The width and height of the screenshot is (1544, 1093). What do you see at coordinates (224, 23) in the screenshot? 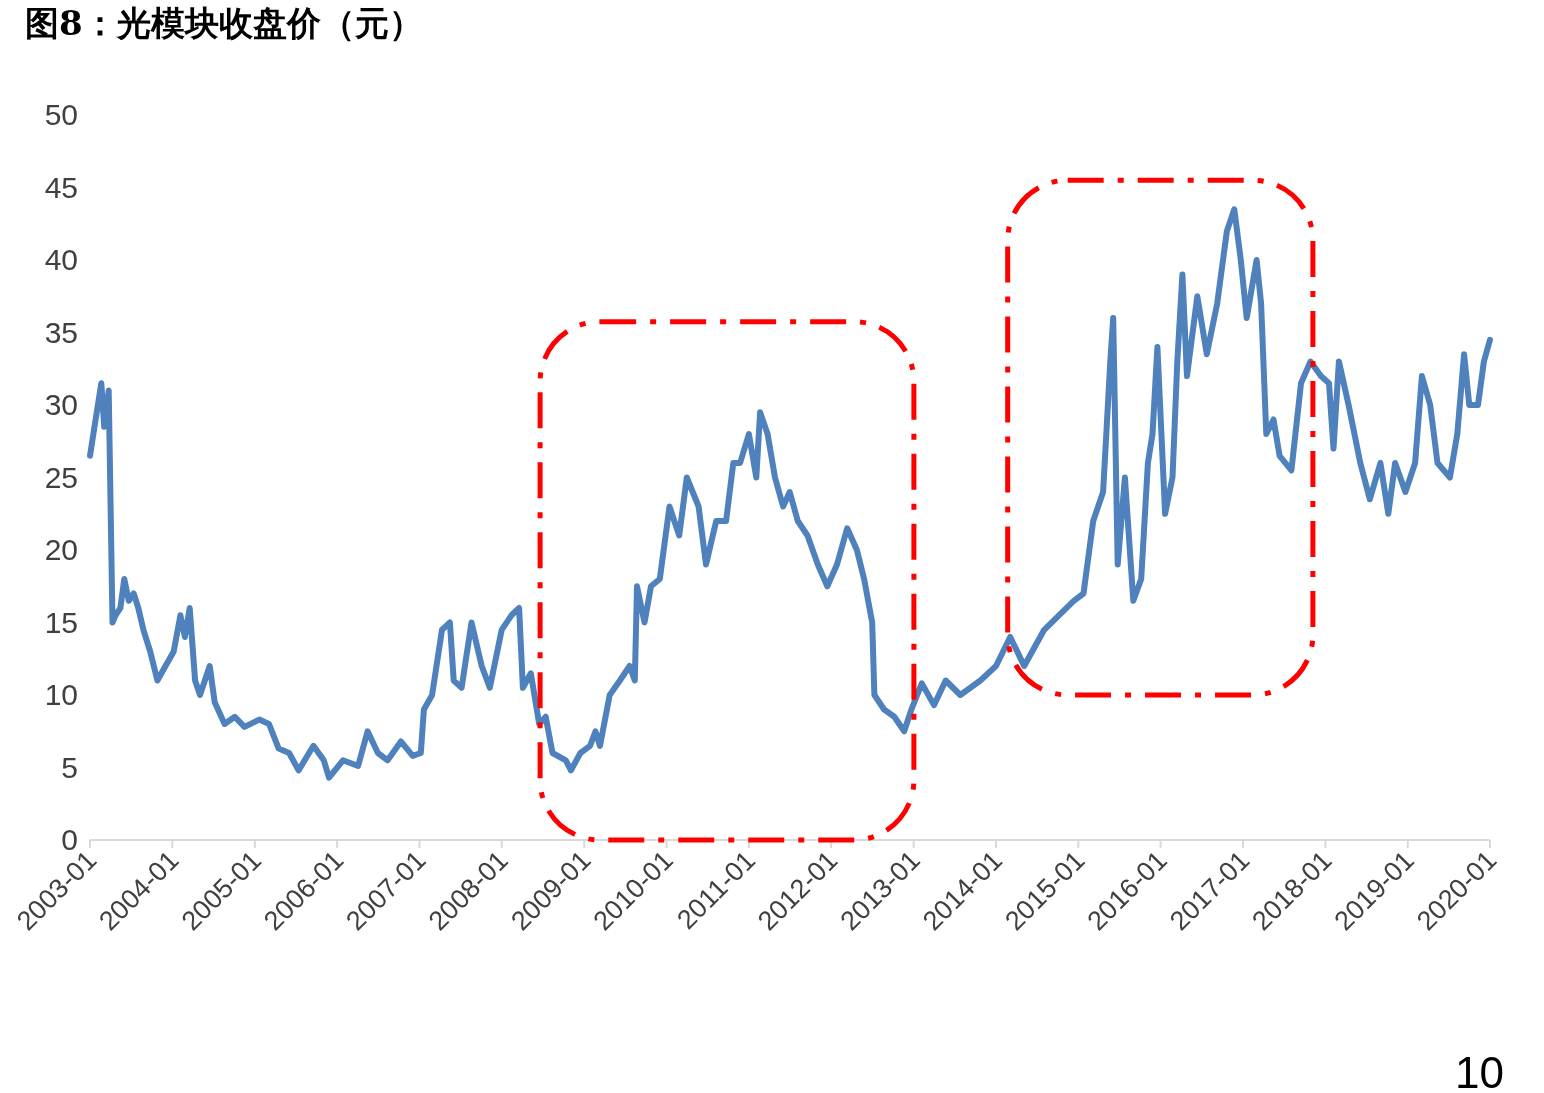
I see `chart-title: 图8：光模块收盘价（元）` at bounding box center [224, 23].